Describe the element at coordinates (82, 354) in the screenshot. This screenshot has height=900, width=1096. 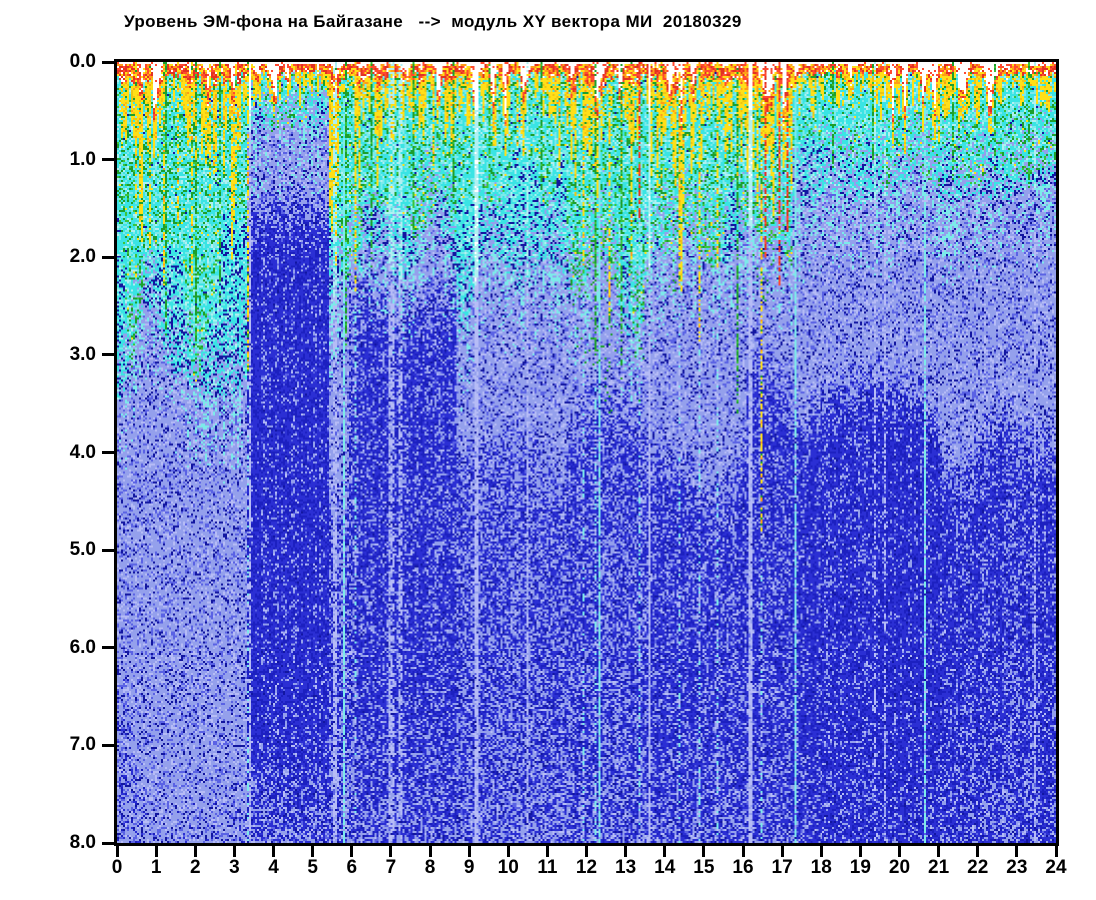
I see `y-axis-label: 3.0` at that location.